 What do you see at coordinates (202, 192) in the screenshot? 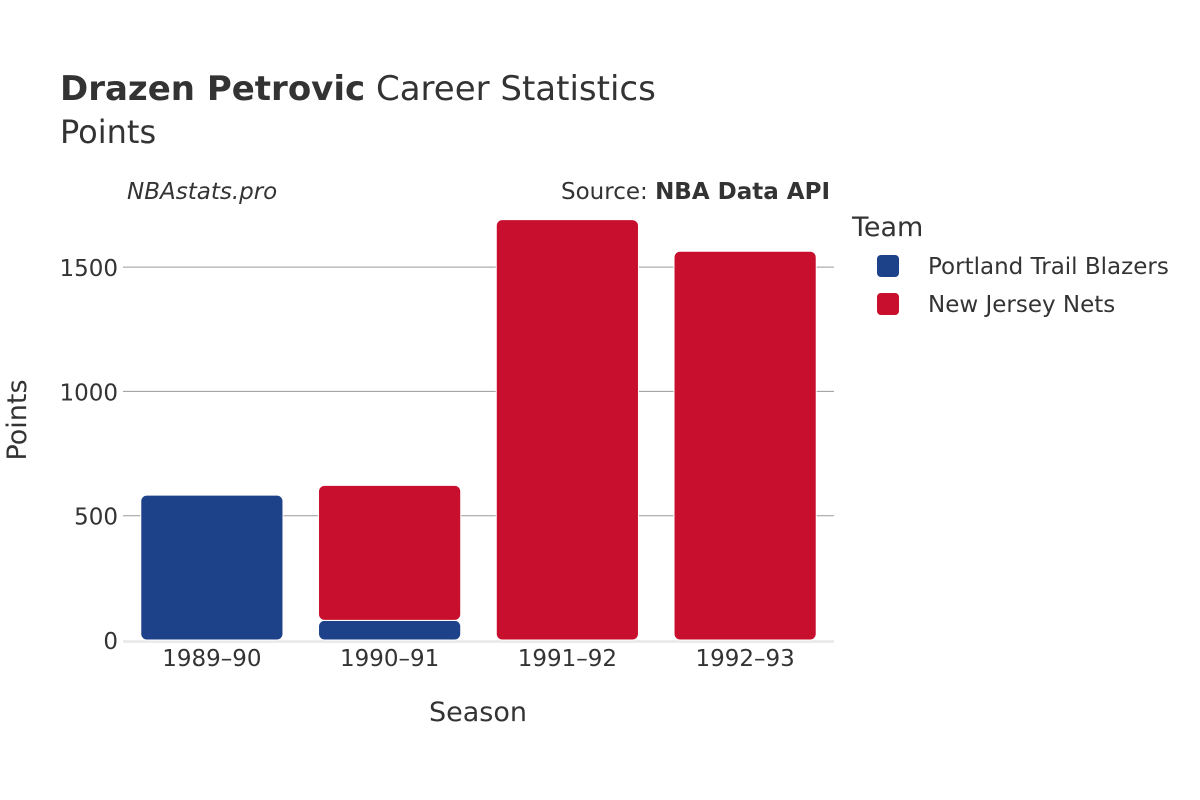
I see `watermark: NBAstats.pro` at bounding box center [202, 192].